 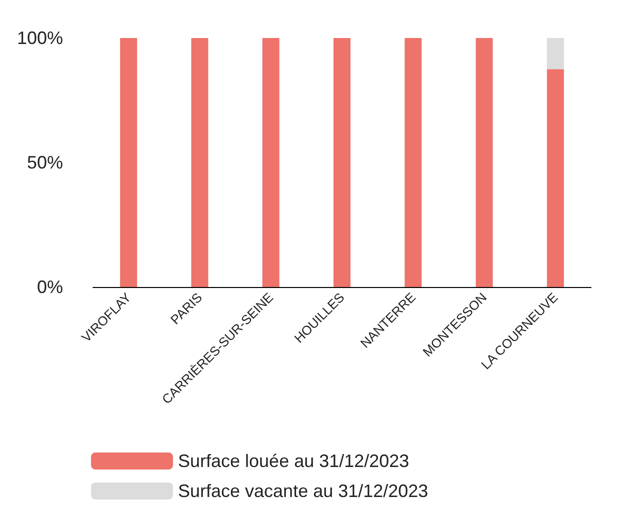 What do you see at coordinates (39, 38) in the screenshot?
I see `y-tick-label: 100%` at bounding box center [39, 38].